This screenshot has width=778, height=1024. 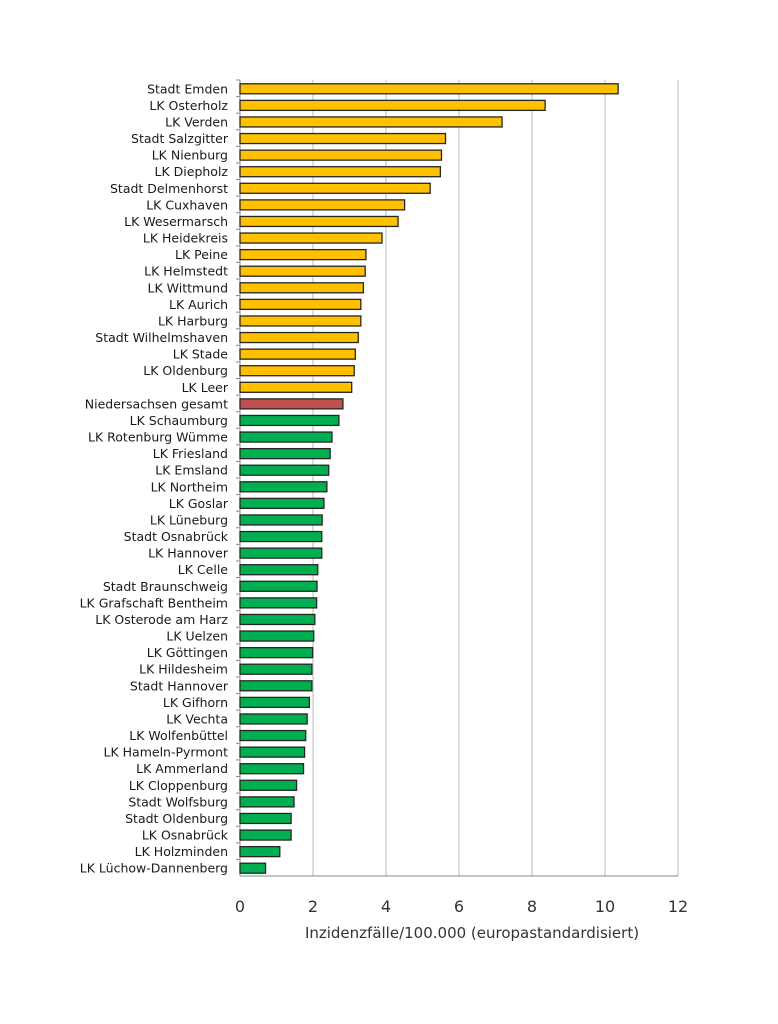 What do you see at coordinates (180, 138) in the screenshot?
I see `category-label: Stadt Salzgitter` at bounding box center [180, 138].